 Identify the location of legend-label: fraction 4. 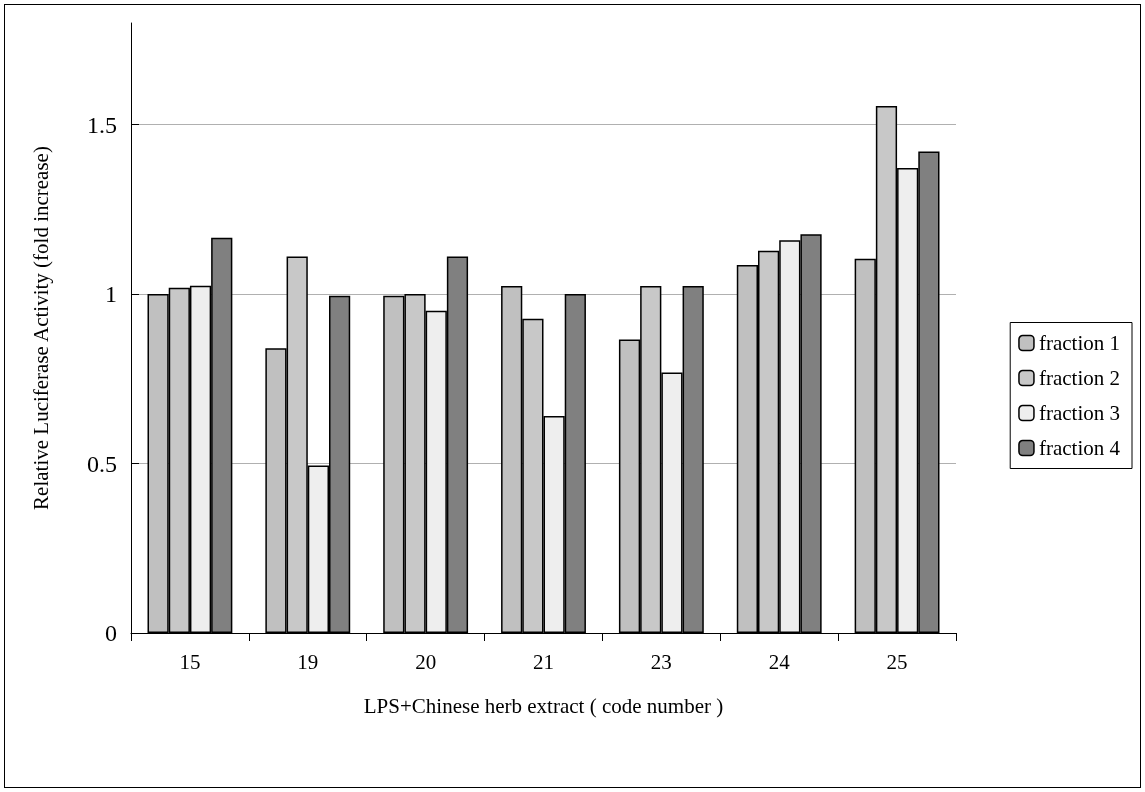
(1079, 448).